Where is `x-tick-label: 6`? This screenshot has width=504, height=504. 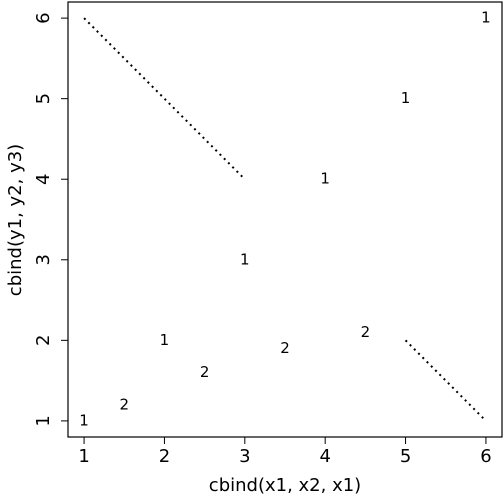 x-tick-label: 6 is located at coordinates (485, 456).